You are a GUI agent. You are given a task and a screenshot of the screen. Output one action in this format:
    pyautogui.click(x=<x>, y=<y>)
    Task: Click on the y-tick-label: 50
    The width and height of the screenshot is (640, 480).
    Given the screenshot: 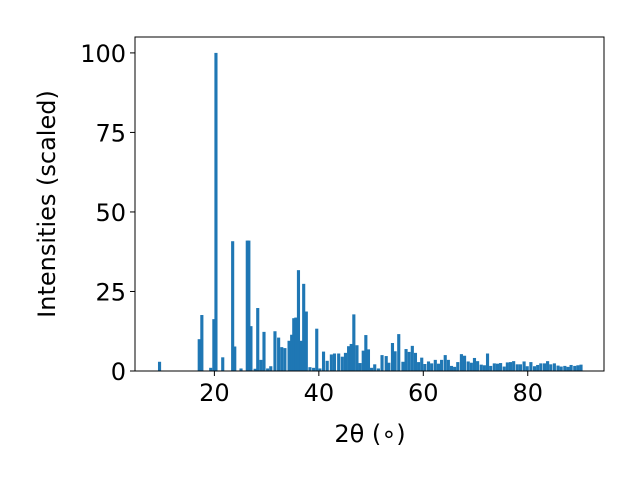 What is the action you would take?
    pyautogui.click(x=110, y=213)
    